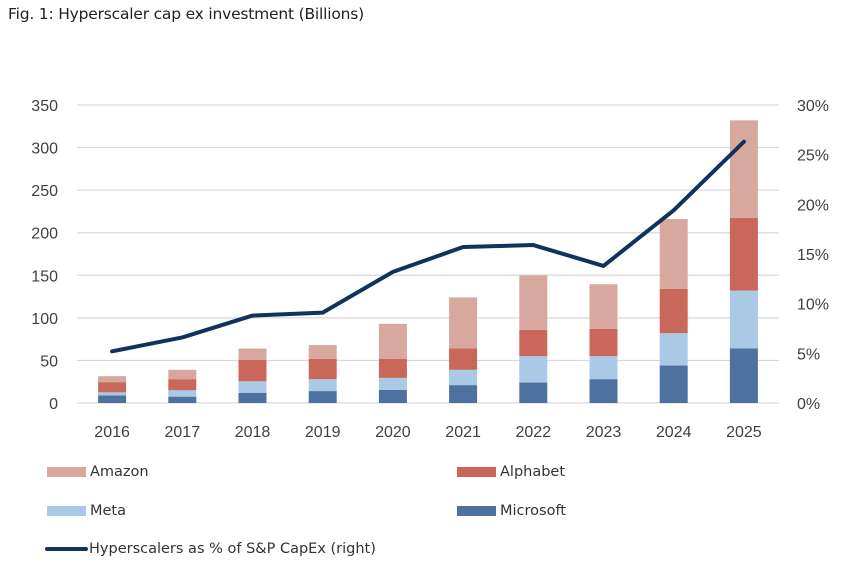 The height and width of the screenshot is (576, 857). What do you see at coordinates (322, 385) in the screenshot?
I see `bar-meta-2019` at bounding box center [322, 385].